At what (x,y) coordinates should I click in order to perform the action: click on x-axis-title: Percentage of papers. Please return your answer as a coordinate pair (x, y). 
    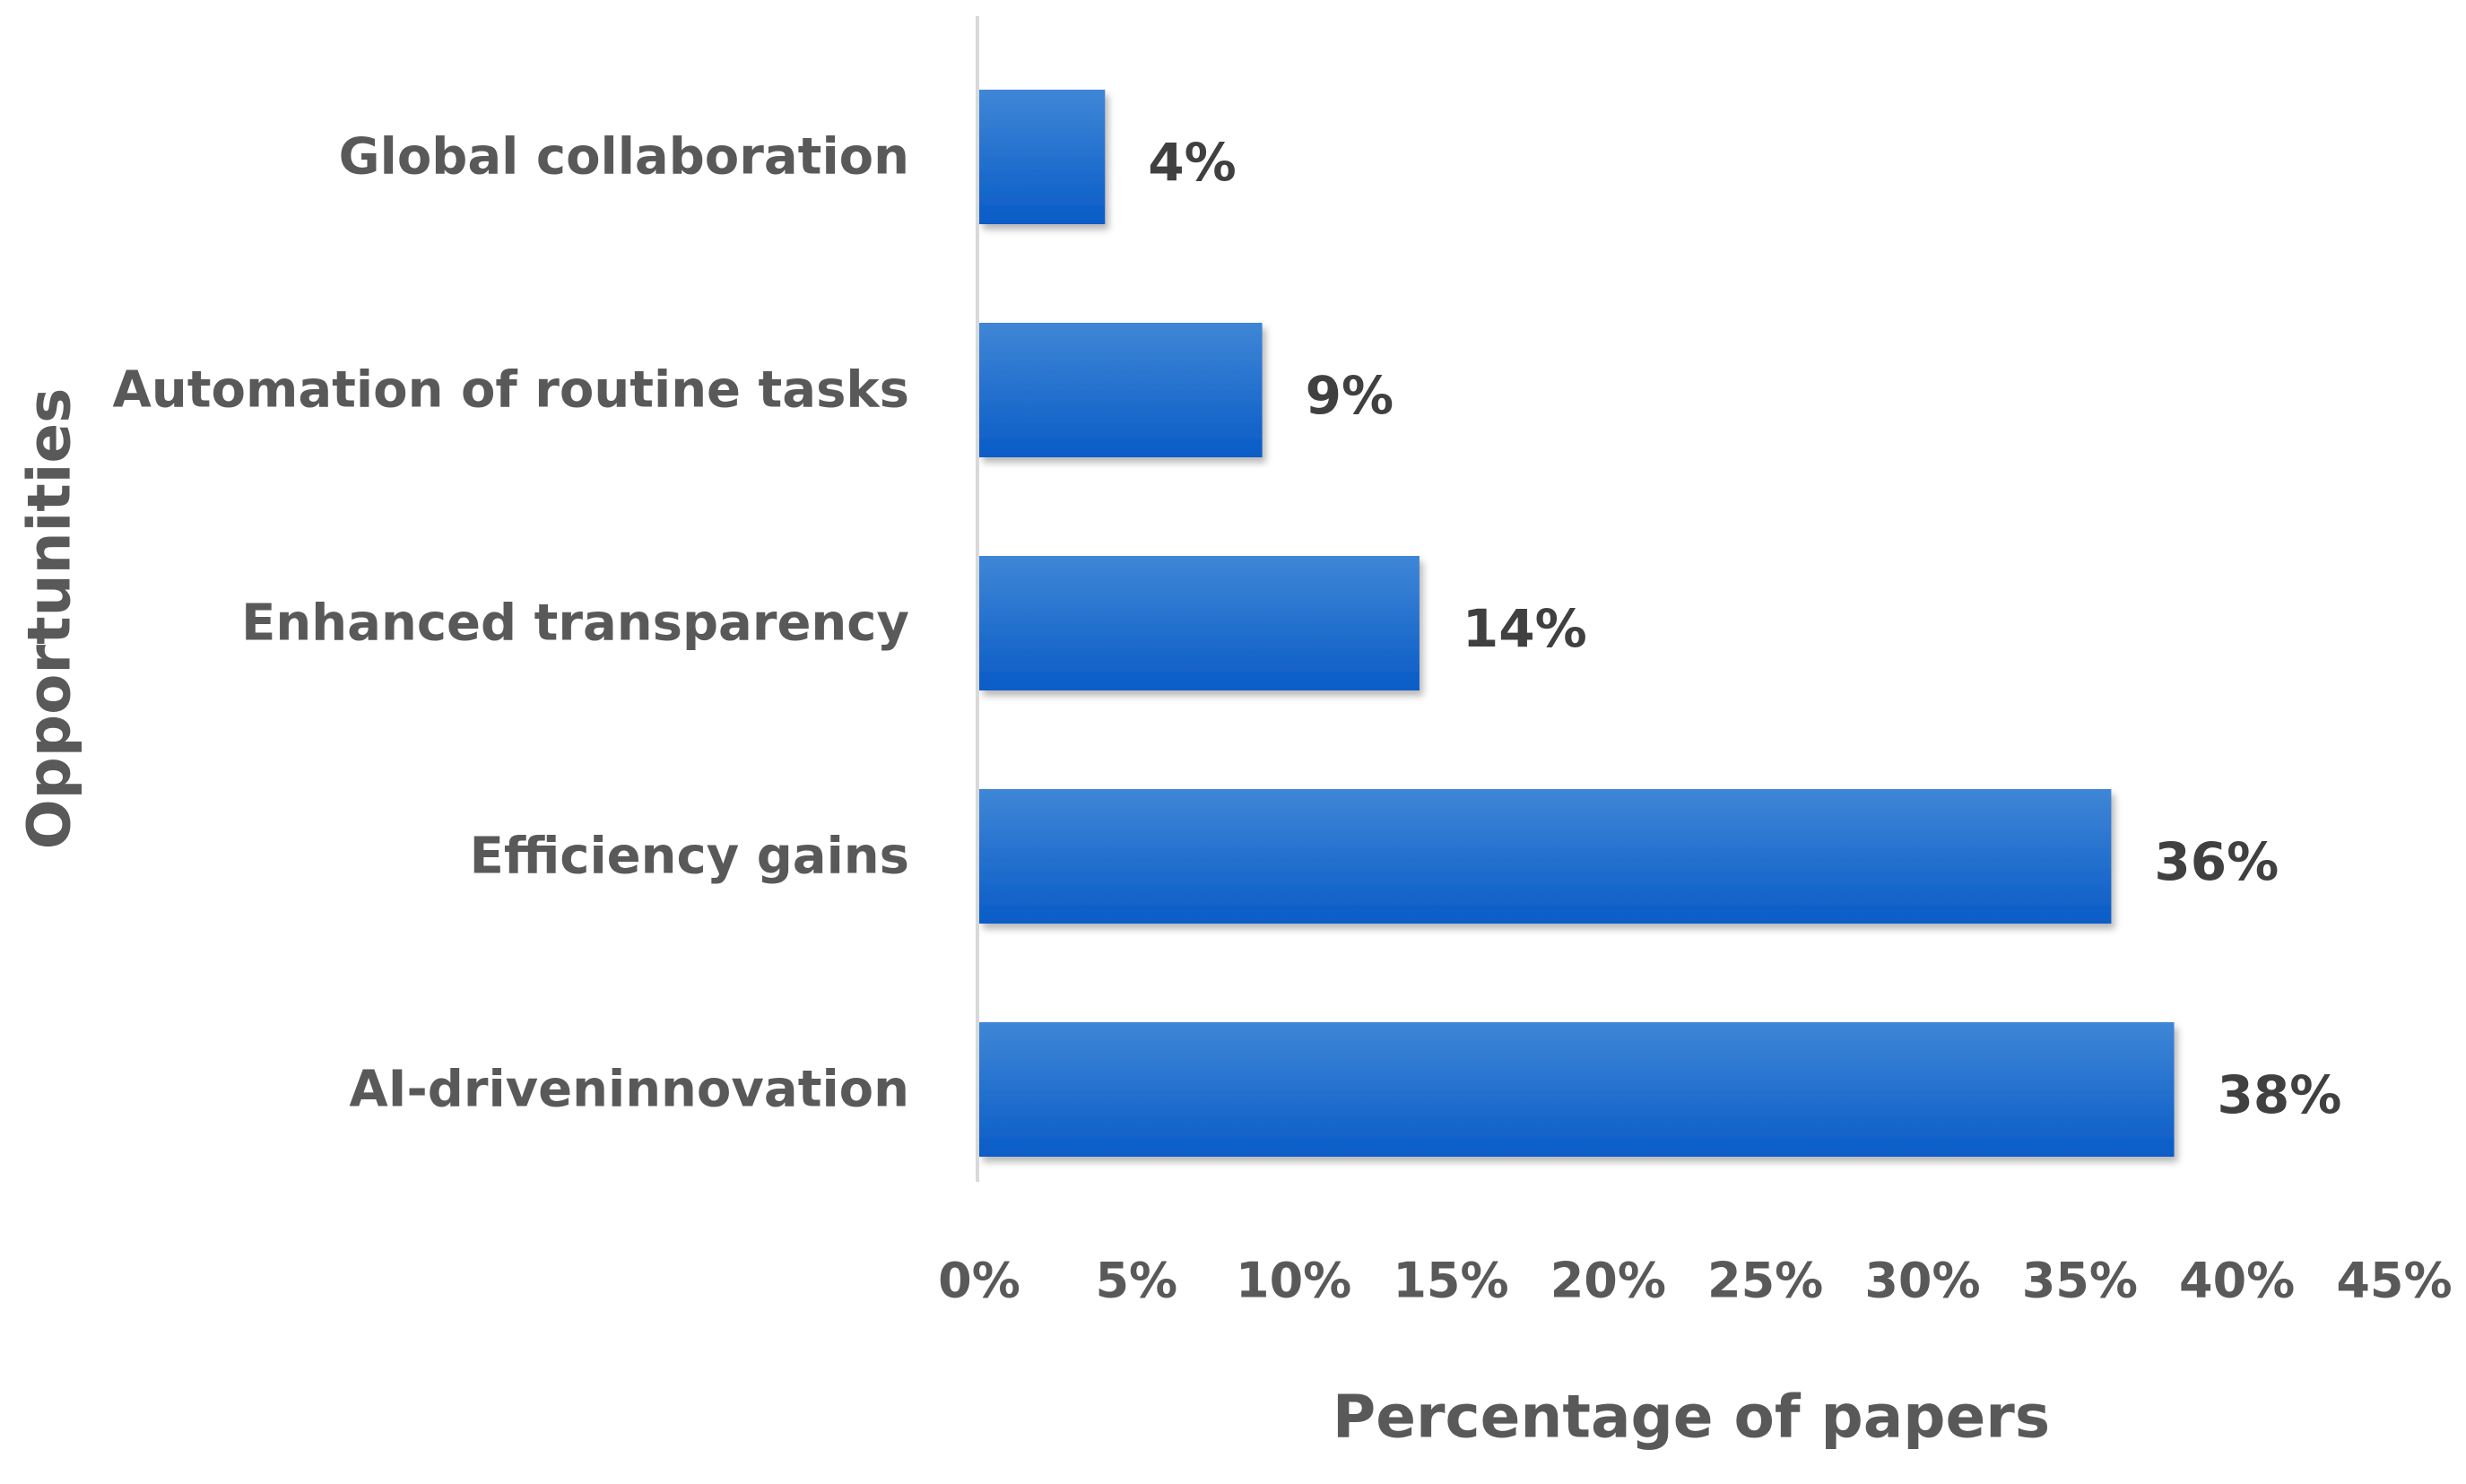
    Looking at the image, I should click on (1691, 1418).